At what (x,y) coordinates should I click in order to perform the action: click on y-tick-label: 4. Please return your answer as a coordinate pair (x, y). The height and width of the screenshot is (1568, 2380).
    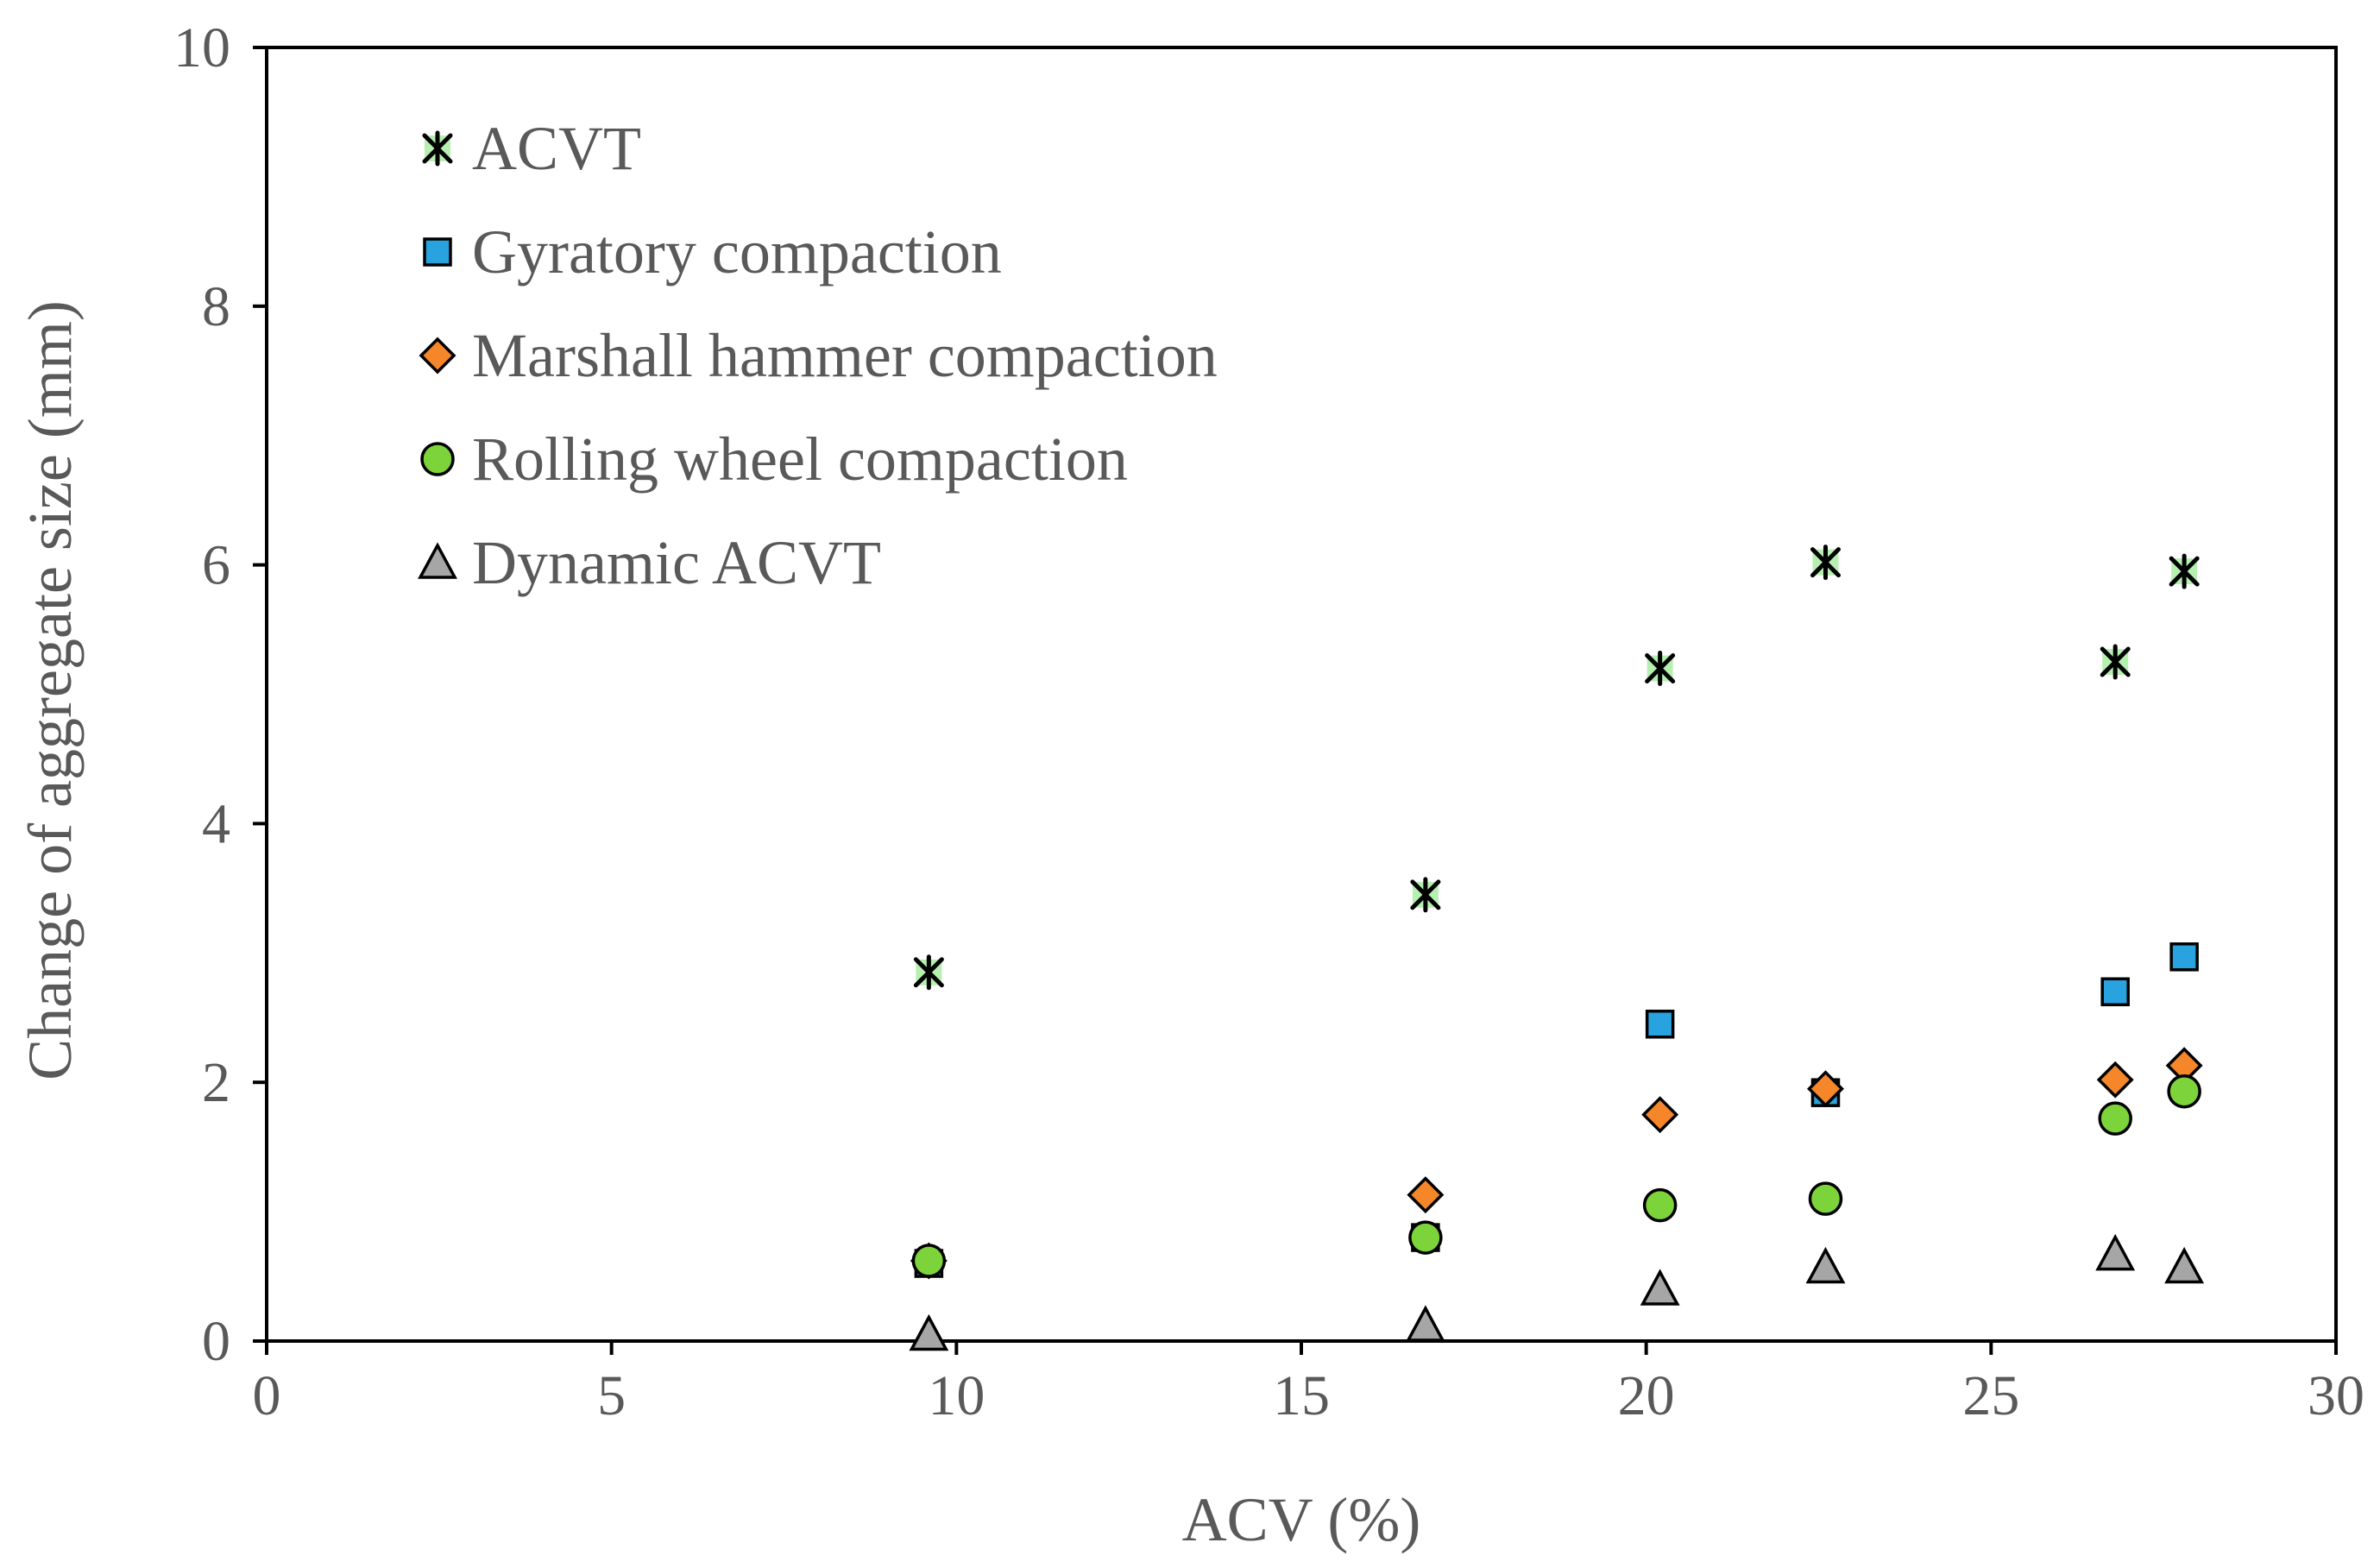
    Looking at the image, I should click on (216, 823).